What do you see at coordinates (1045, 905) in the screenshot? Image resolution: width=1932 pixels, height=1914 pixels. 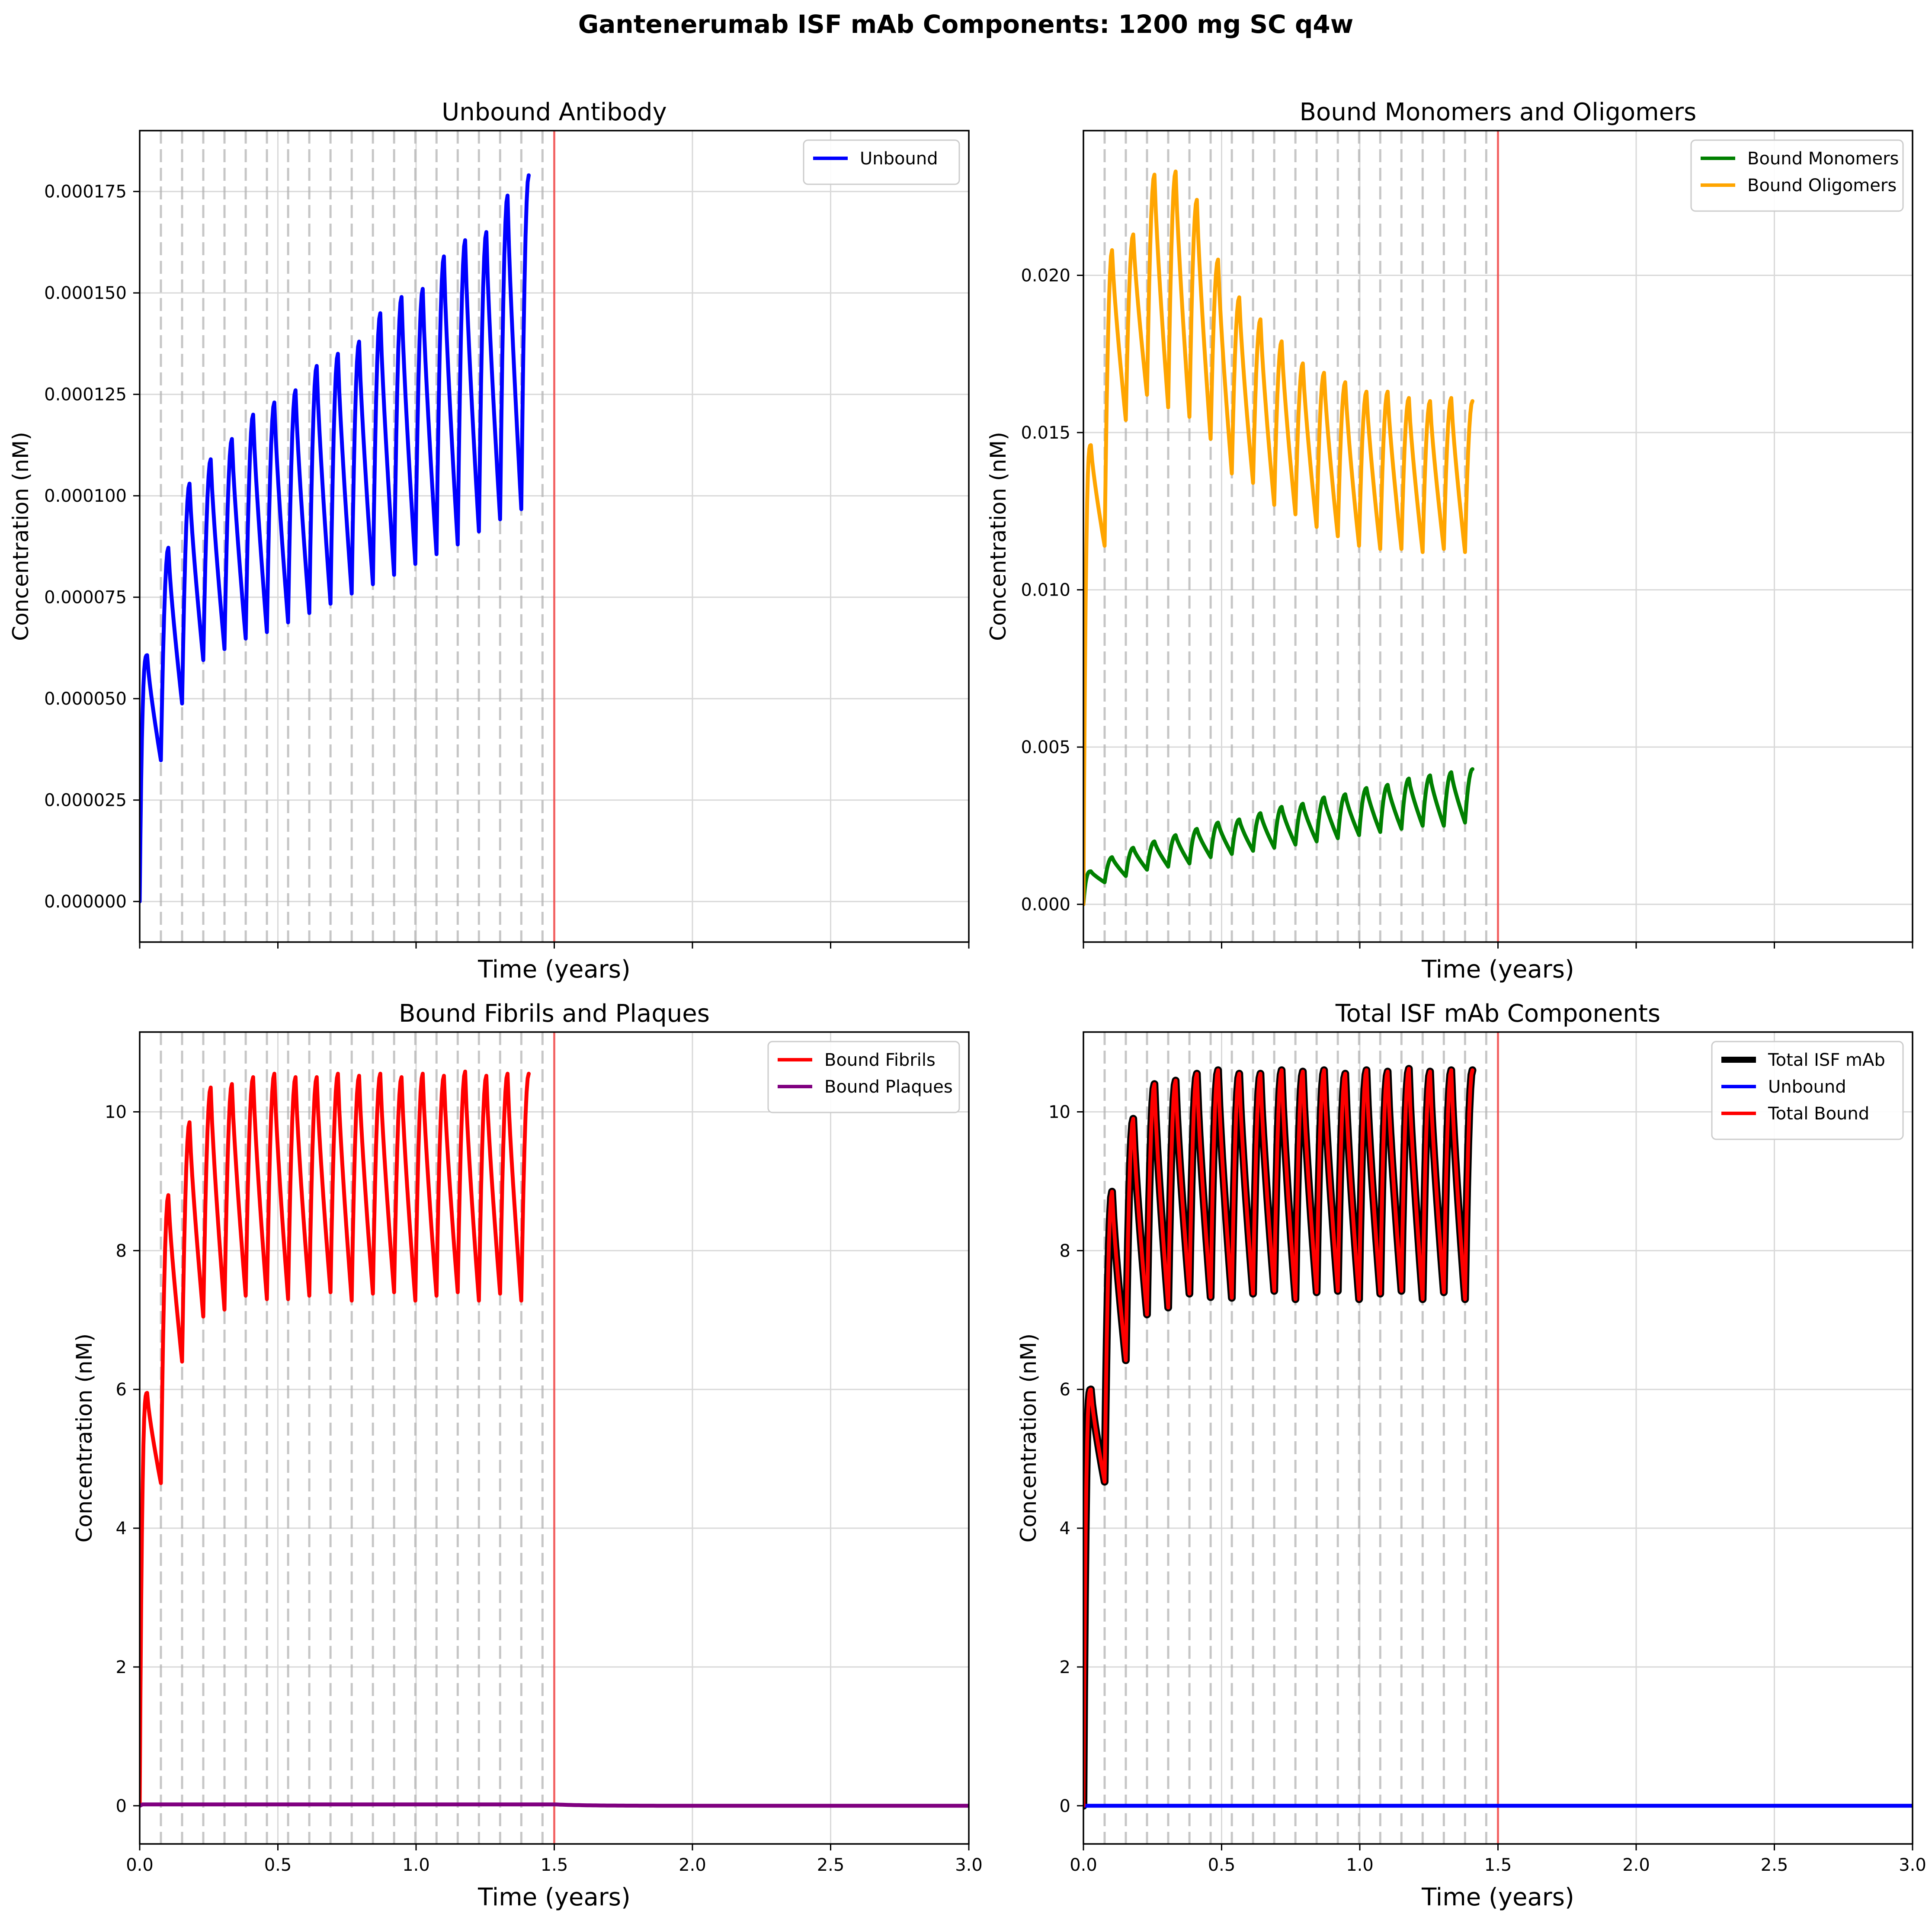 I see `y-tick-label: 0.000` at bounding box center [1045, 905].